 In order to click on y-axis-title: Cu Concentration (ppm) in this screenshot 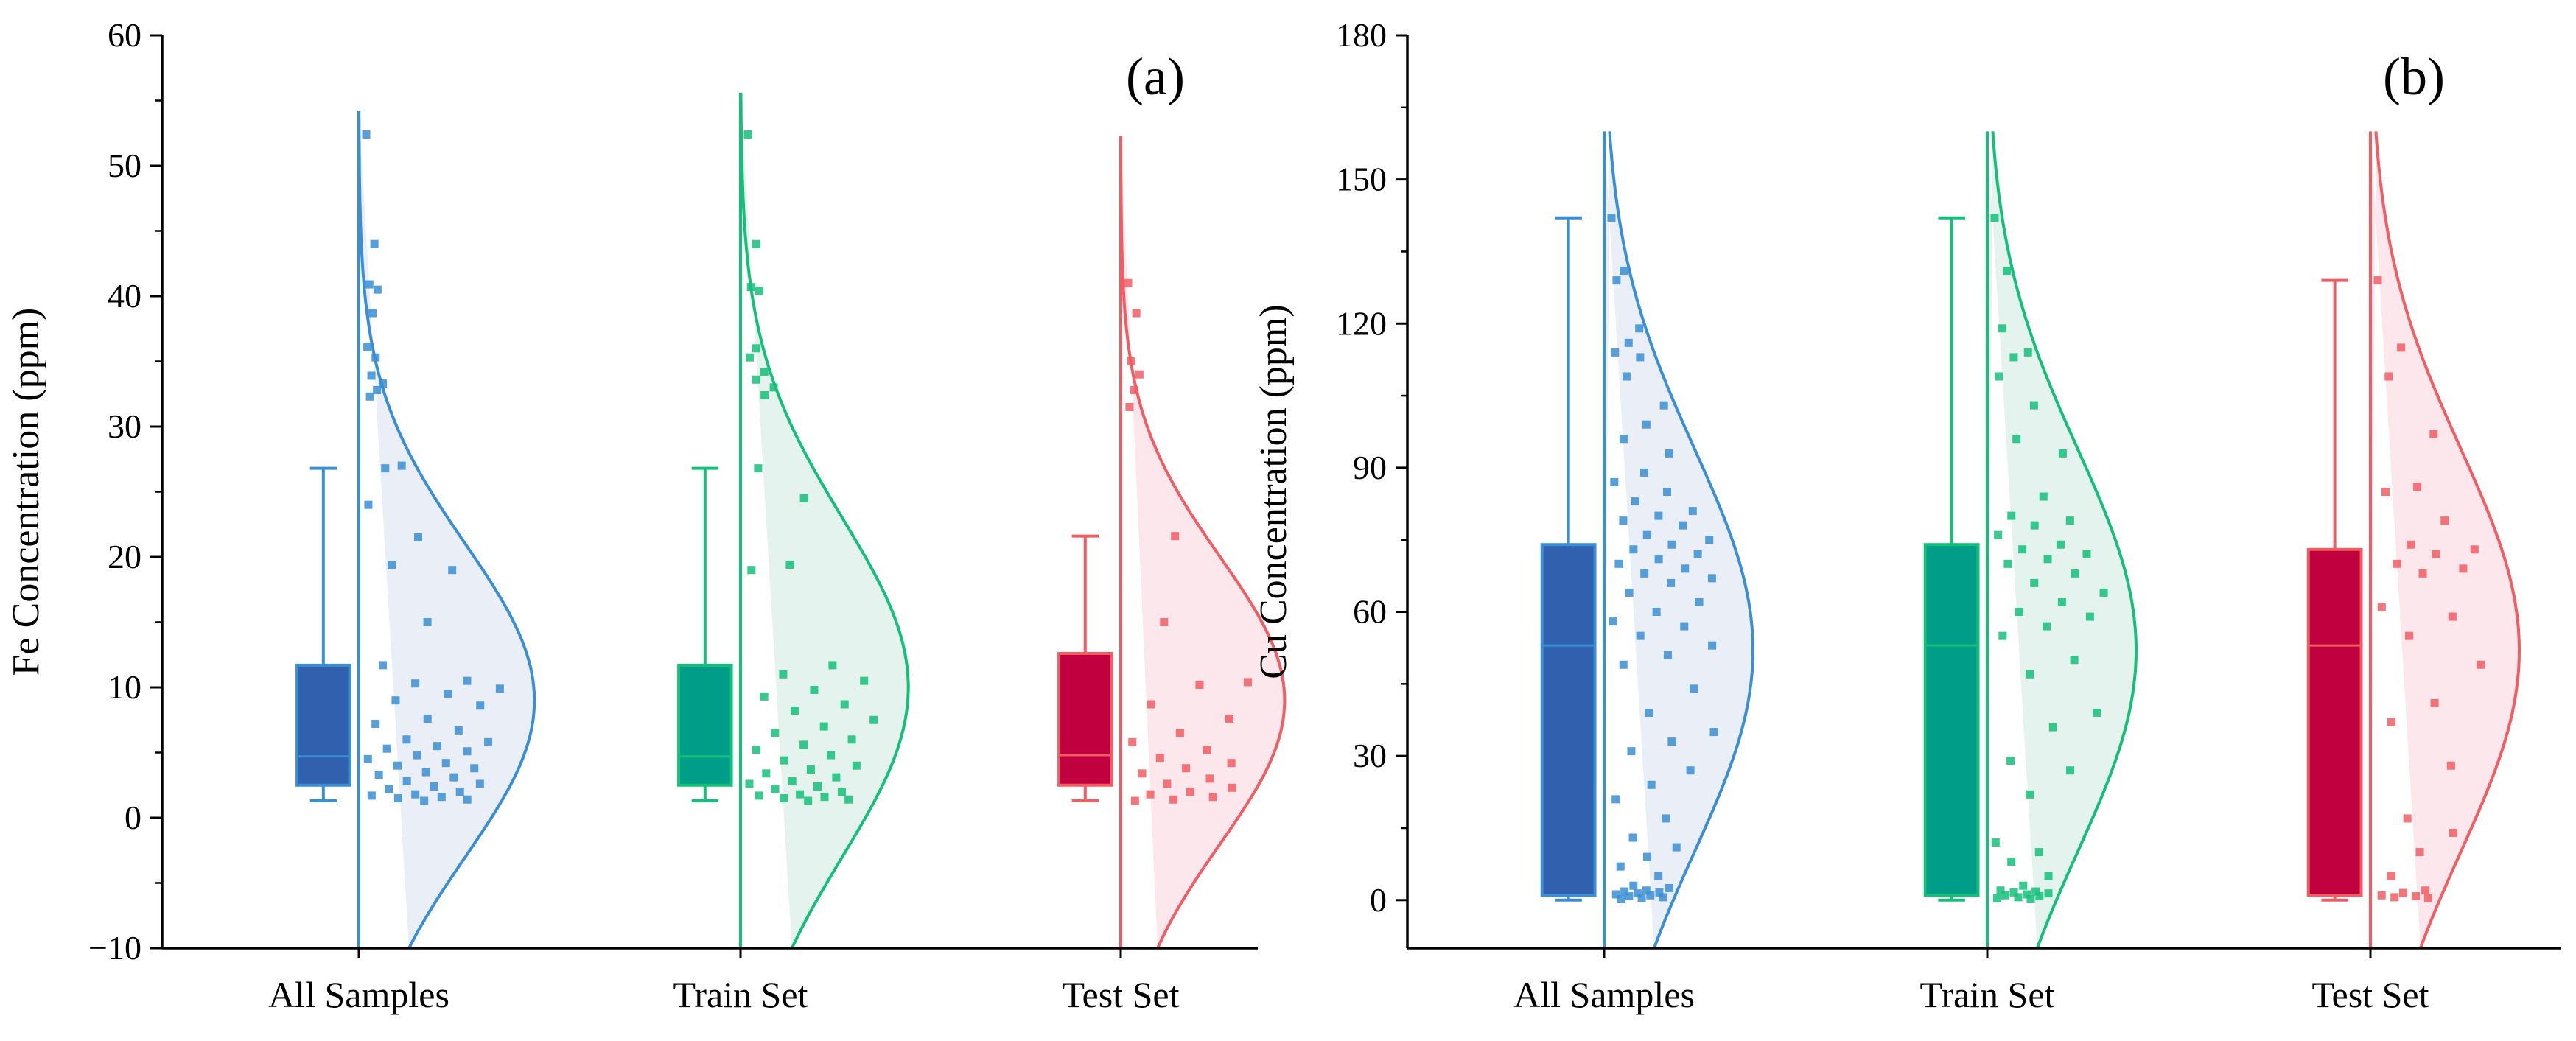, I will do `click(1274, 491)`.